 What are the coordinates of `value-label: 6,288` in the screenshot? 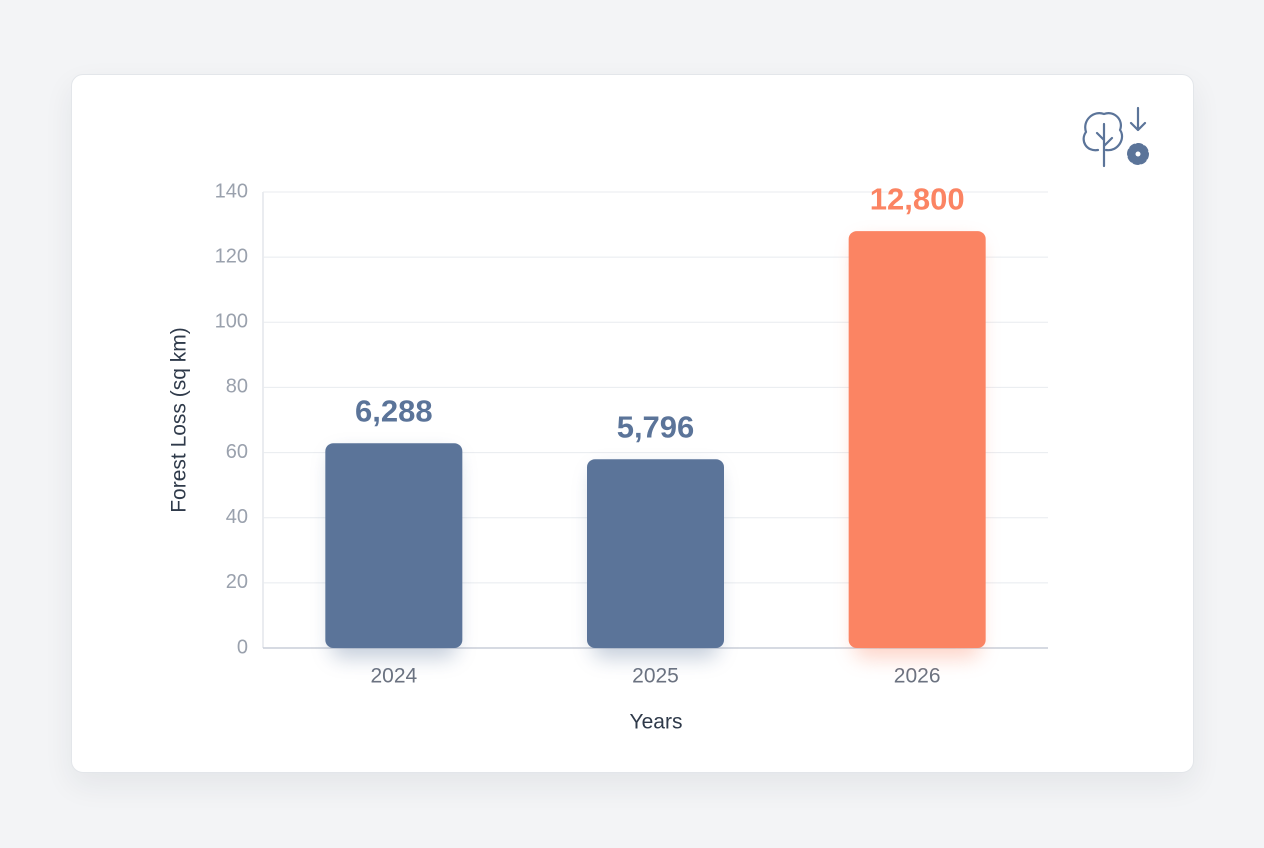 It's located at (394, 410).